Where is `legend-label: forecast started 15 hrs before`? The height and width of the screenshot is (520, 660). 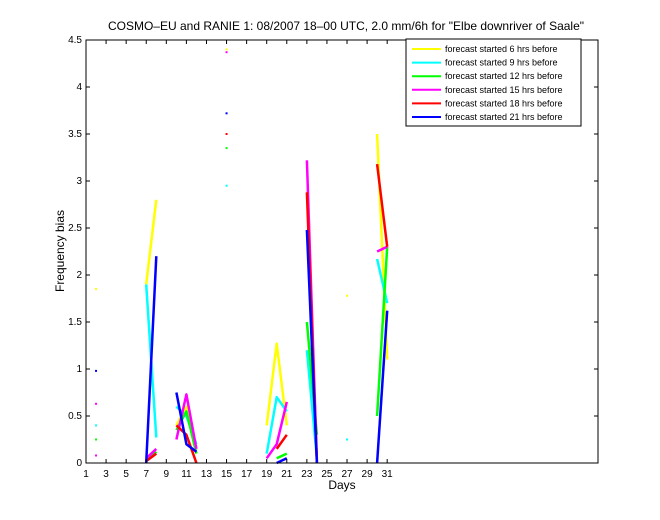 legend-label: forecast started 15 hrs before is located at coordinates (504, 90).